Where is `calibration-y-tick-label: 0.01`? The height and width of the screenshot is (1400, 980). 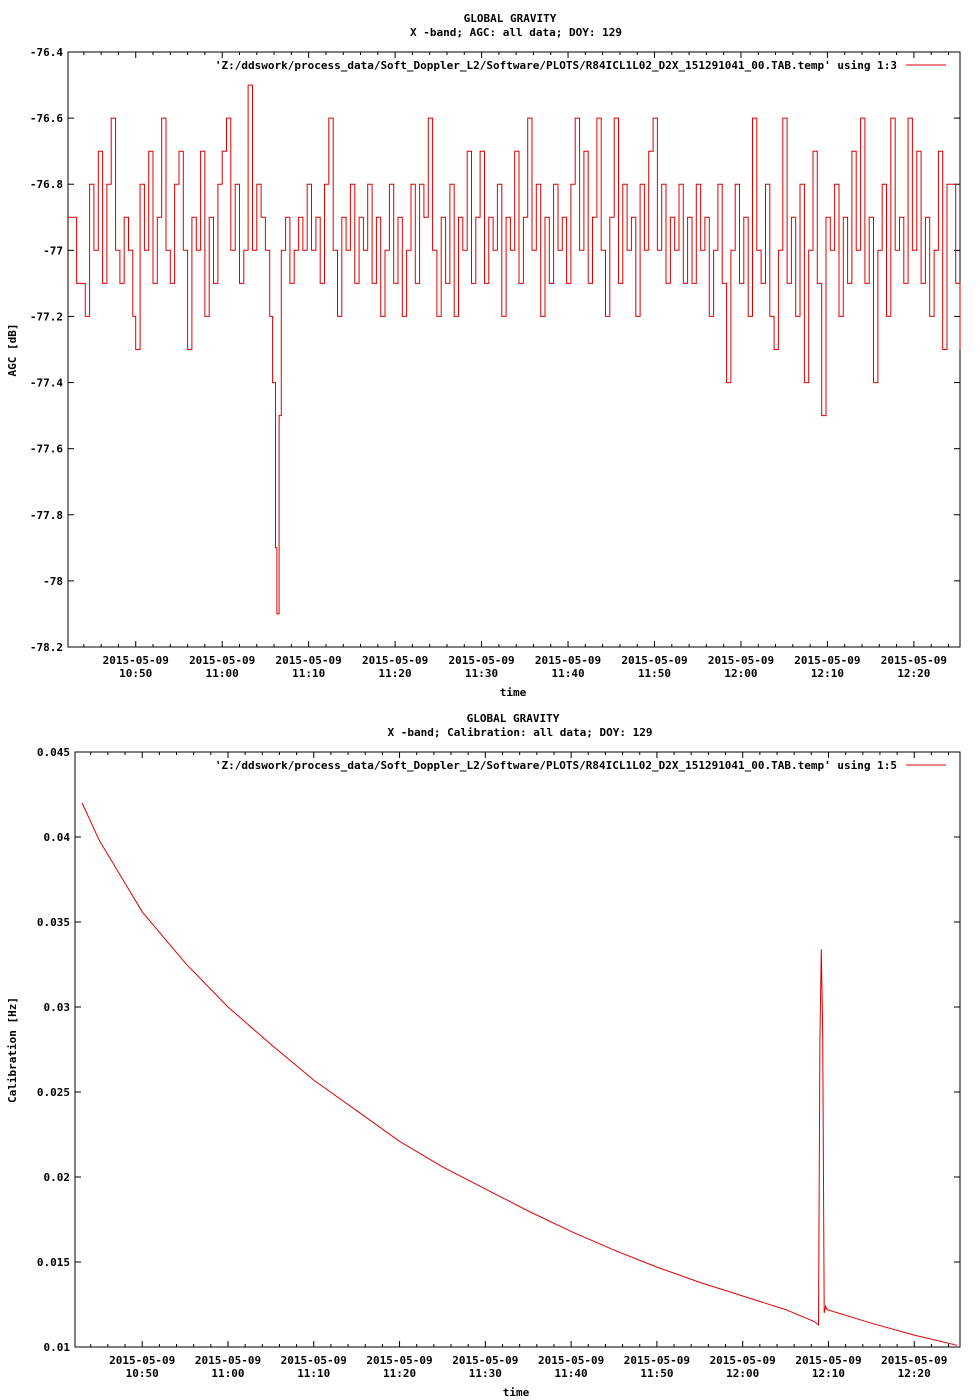
calibration-y-tick-label: 0.01 is located at coordinates (57, 1347).